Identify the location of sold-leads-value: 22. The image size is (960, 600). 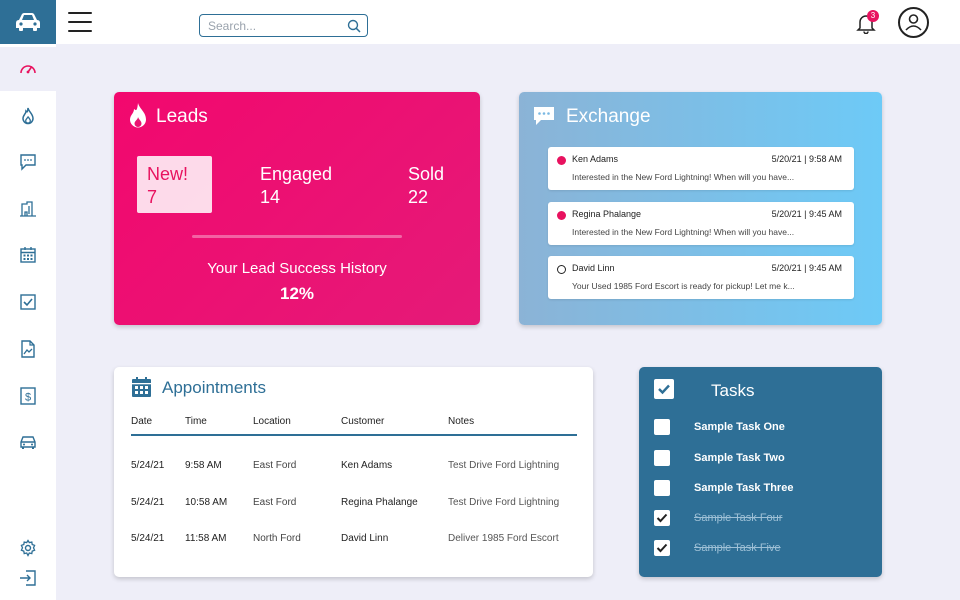
(418, 197).